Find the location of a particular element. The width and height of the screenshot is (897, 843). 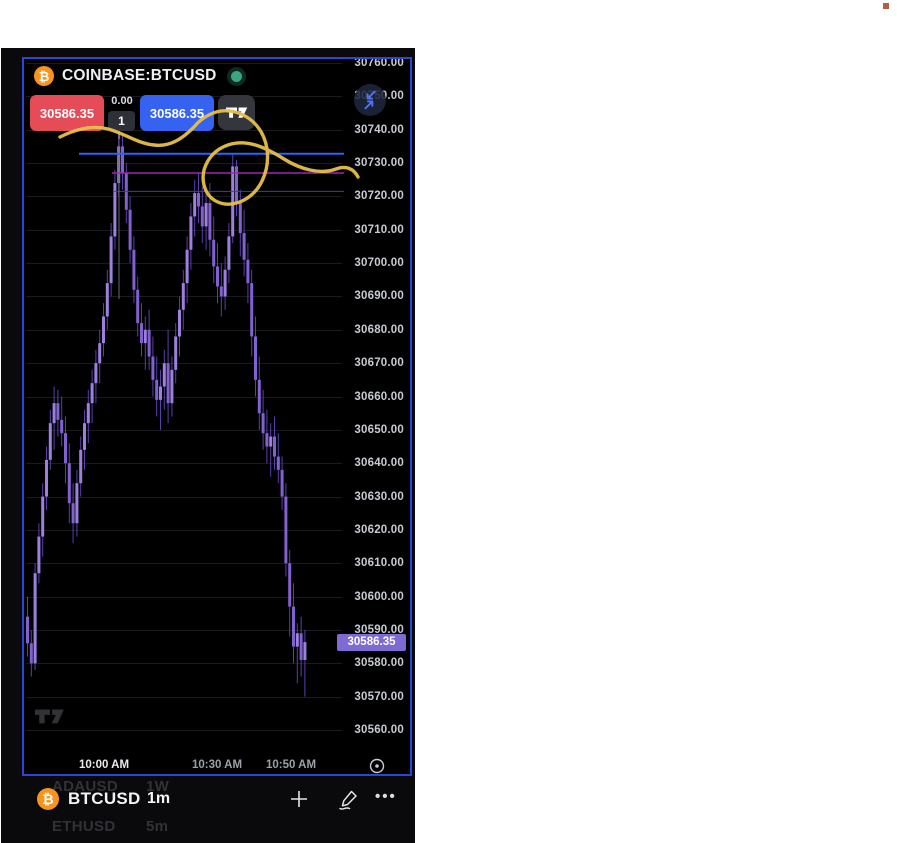

quantity-selector: 1 is located at coordinates (121, 121).